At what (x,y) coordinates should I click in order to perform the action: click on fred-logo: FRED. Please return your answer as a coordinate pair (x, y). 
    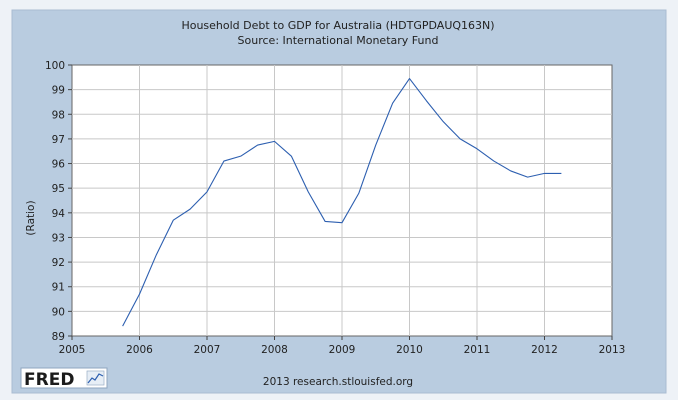
    Looking at the image, I should click on (64, 378).